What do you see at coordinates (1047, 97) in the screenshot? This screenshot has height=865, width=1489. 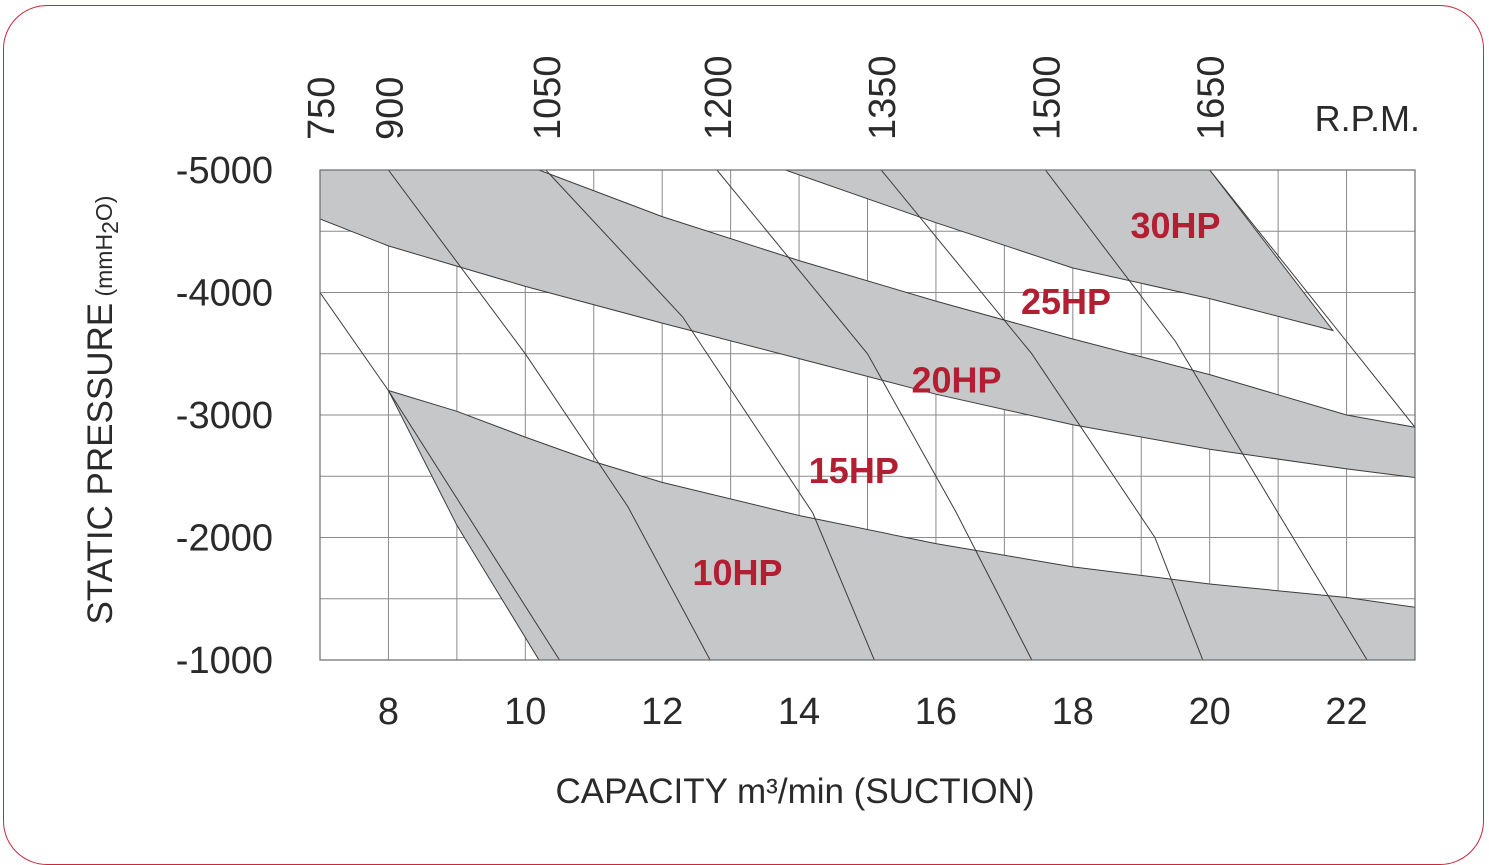 I see `rpm-tick-label: 1500` at bounding box center [1047, 97].